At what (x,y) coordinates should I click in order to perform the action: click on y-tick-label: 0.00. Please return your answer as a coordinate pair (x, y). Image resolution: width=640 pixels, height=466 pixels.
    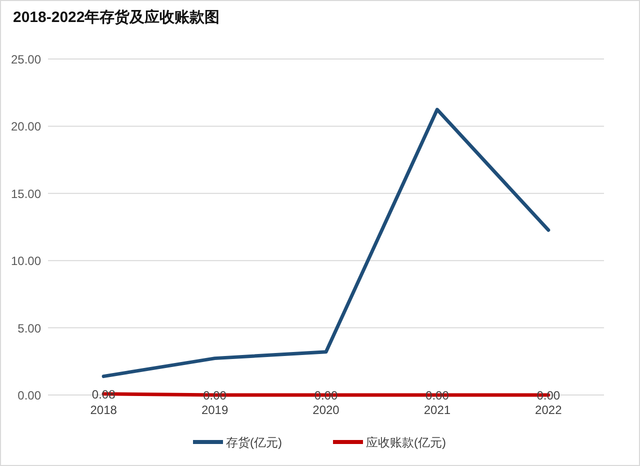
    Looking at the image, I should click on (30, 395).